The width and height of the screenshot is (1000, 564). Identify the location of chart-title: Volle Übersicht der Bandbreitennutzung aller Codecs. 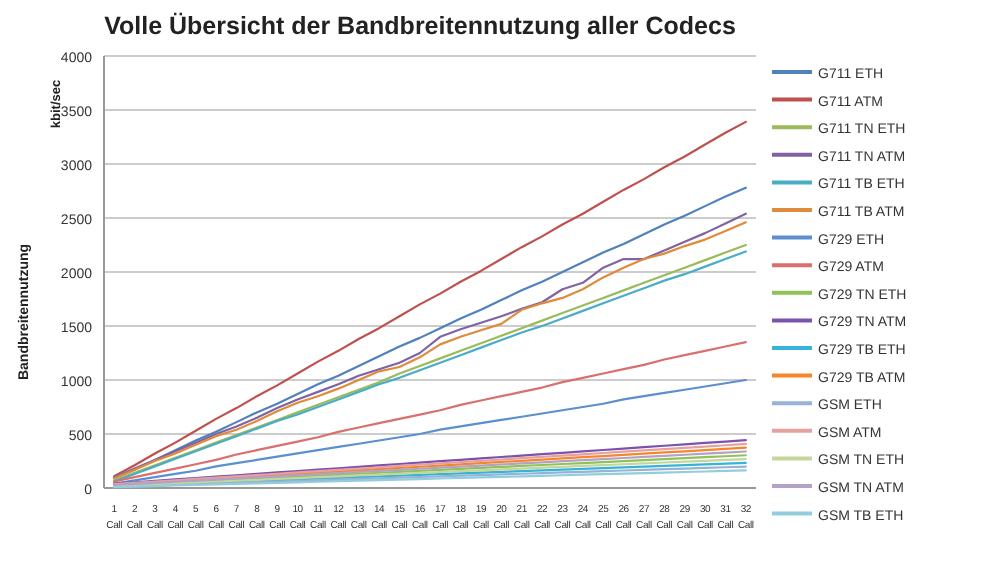
(420, 26).